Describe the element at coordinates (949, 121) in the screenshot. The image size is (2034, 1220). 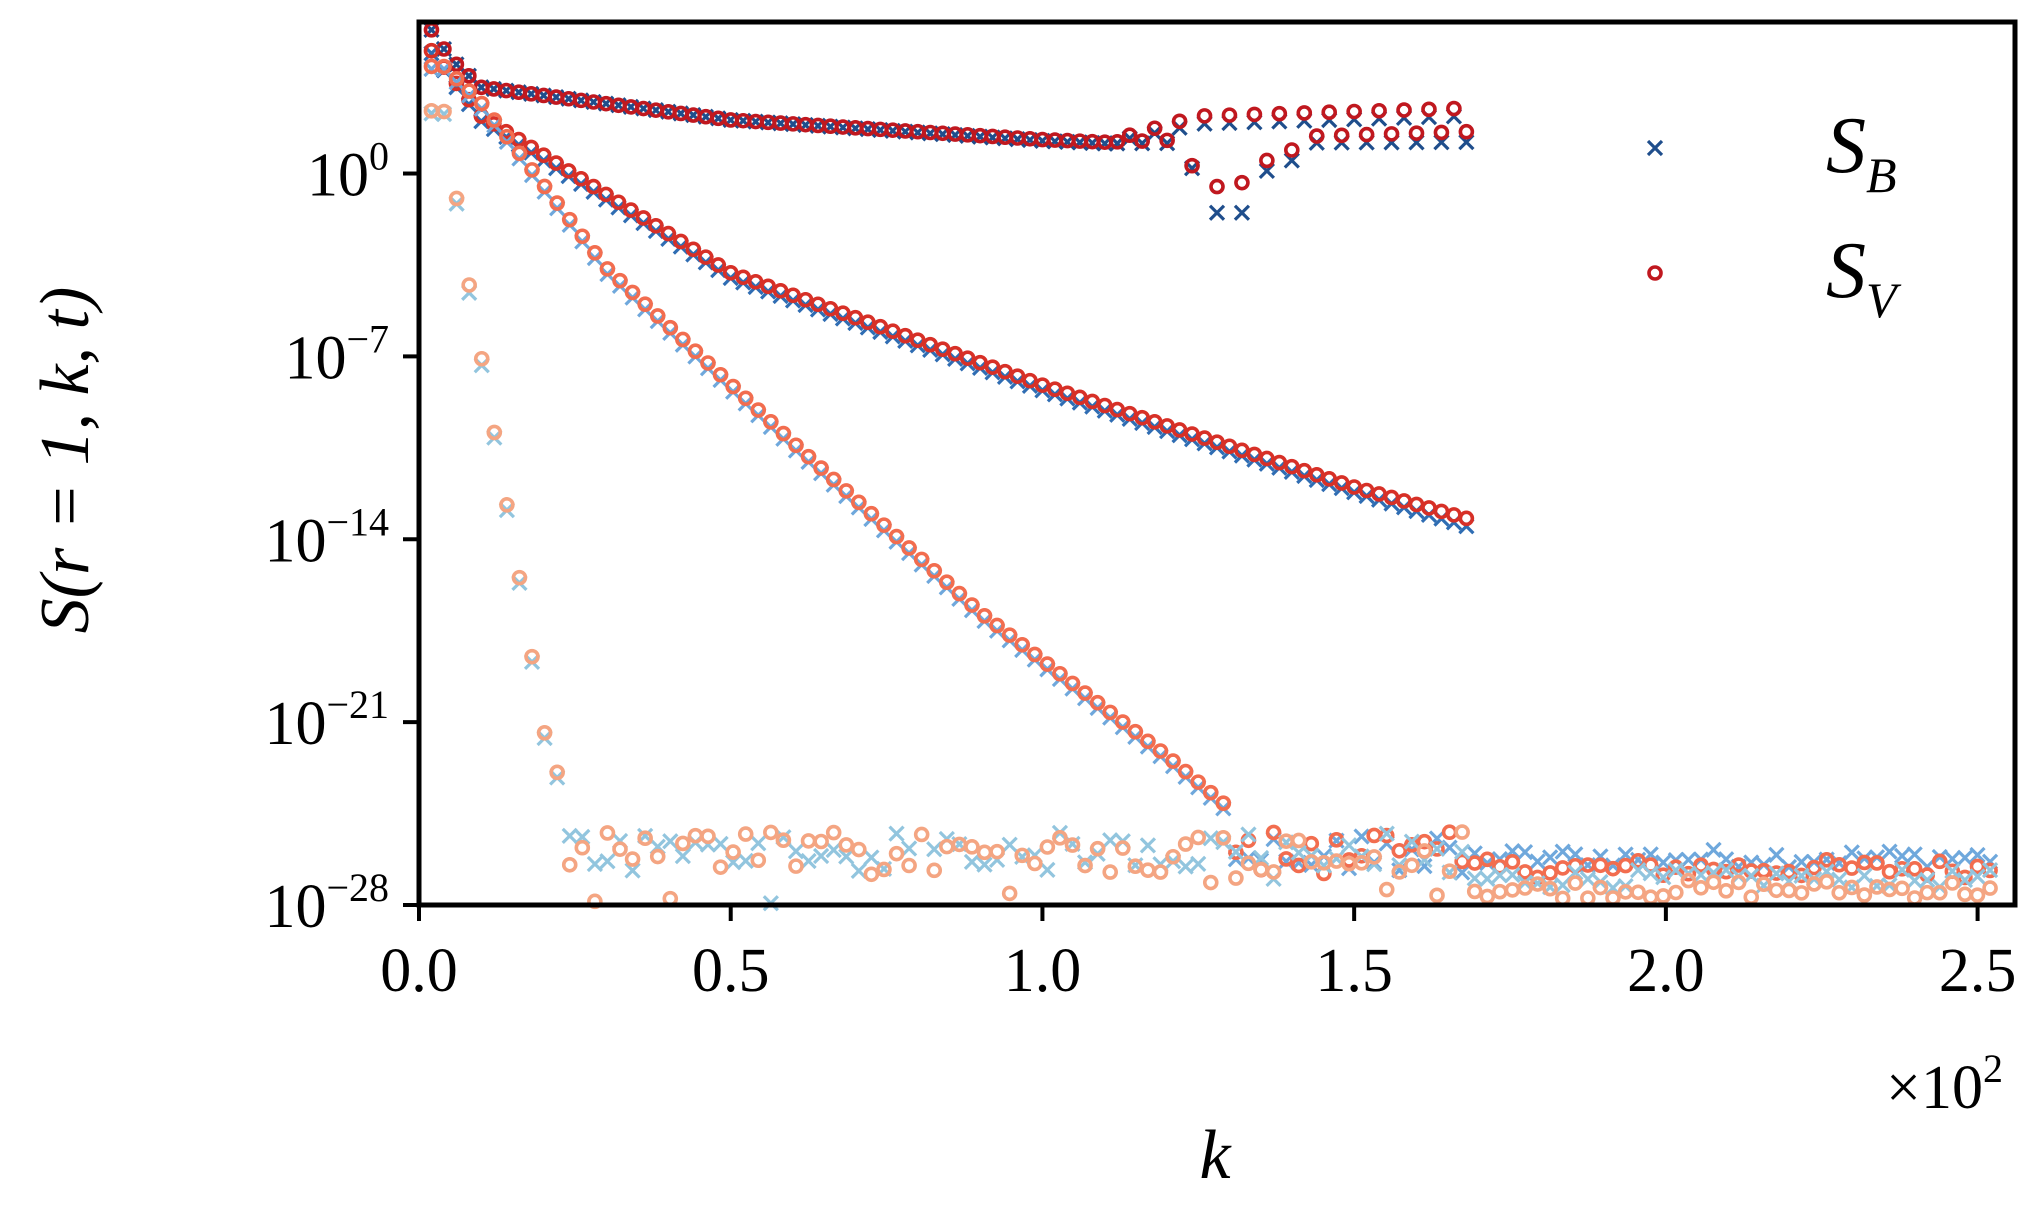
I see `series-s_b-t1` at that location.